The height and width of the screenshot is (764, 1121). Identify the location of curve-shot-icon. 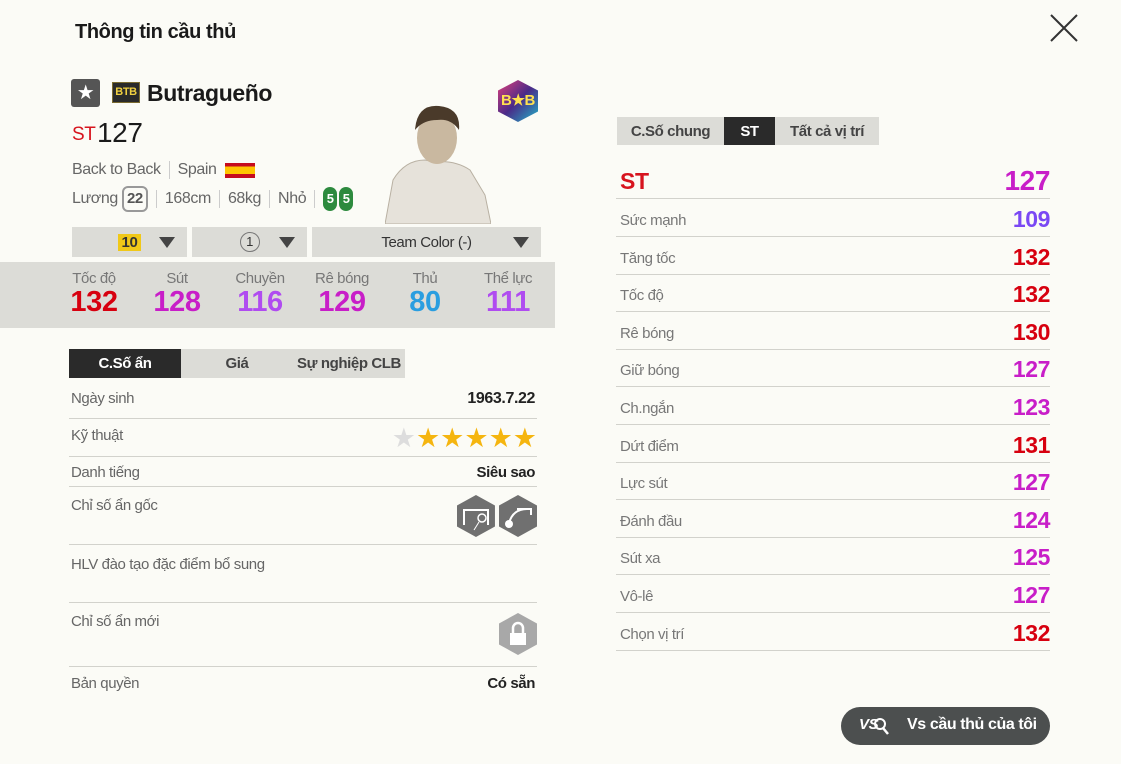
(518, 516).